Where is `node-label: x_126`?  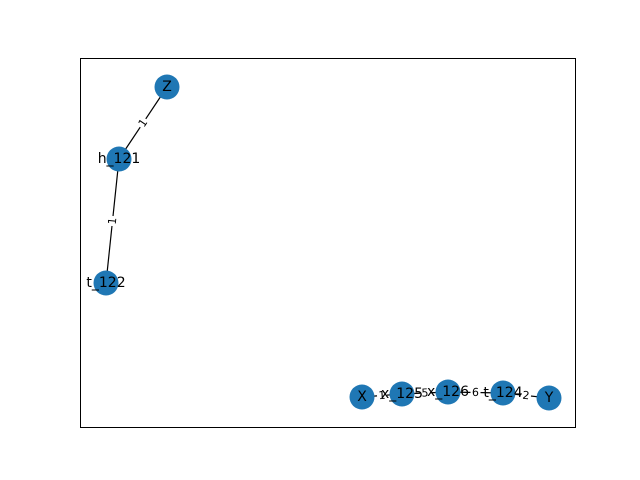
node-label: x_126 is located at coordinates (448, 392).